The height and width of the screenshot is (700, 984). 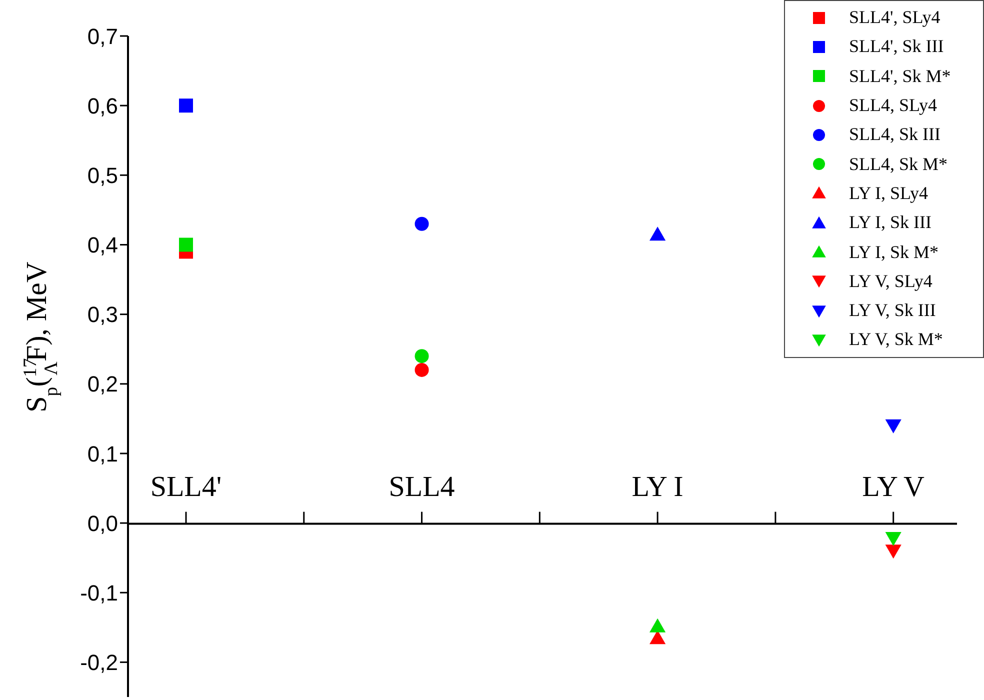 What do you see at coordinates (658, 486) in the screenshot?
I see `x-tick-label: LY I` at bounding box center [658, 486].